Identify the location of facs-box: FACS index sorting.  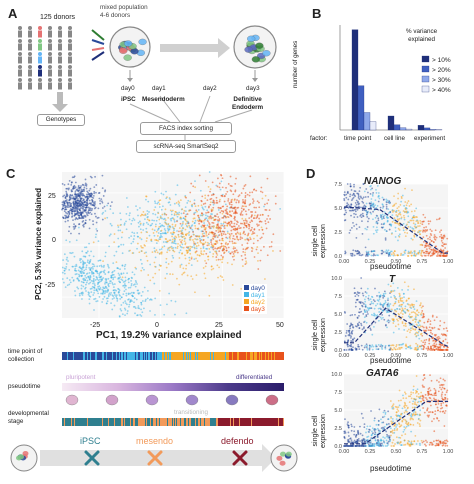
(186, 128).